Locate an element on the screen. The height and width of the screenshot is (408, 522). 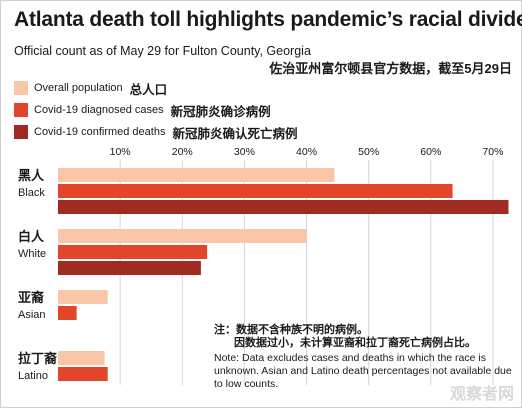
category-label-zh: 拉丁裔 is located at coordinates (37, 358).